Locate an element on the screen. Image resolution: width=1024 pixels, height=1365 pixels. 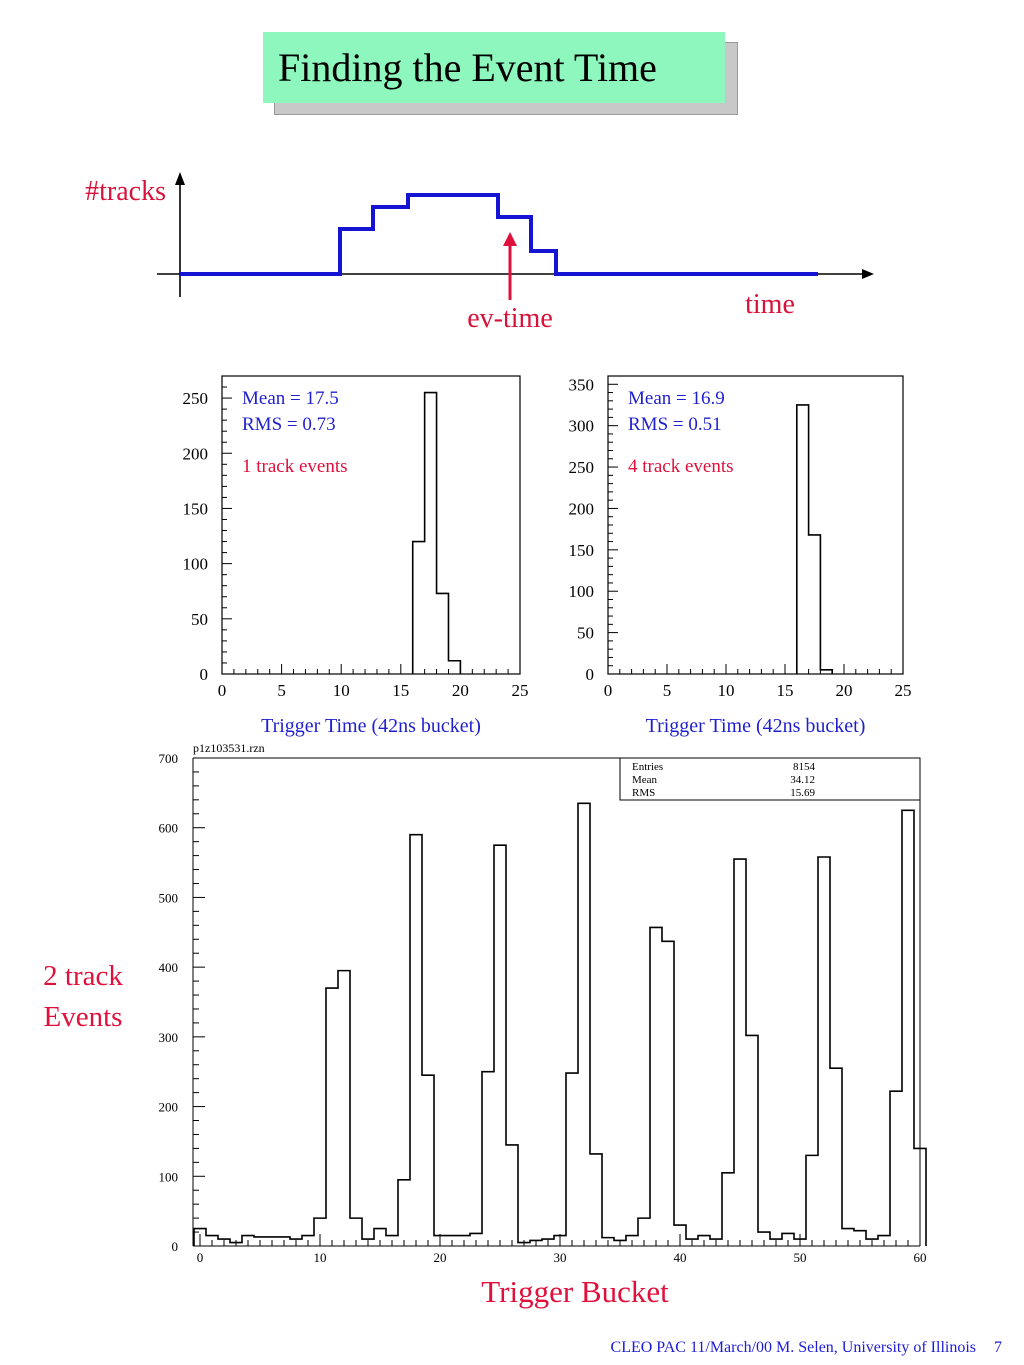
hist1-y-tick-label: 50 is located at coordinates (199, 619).